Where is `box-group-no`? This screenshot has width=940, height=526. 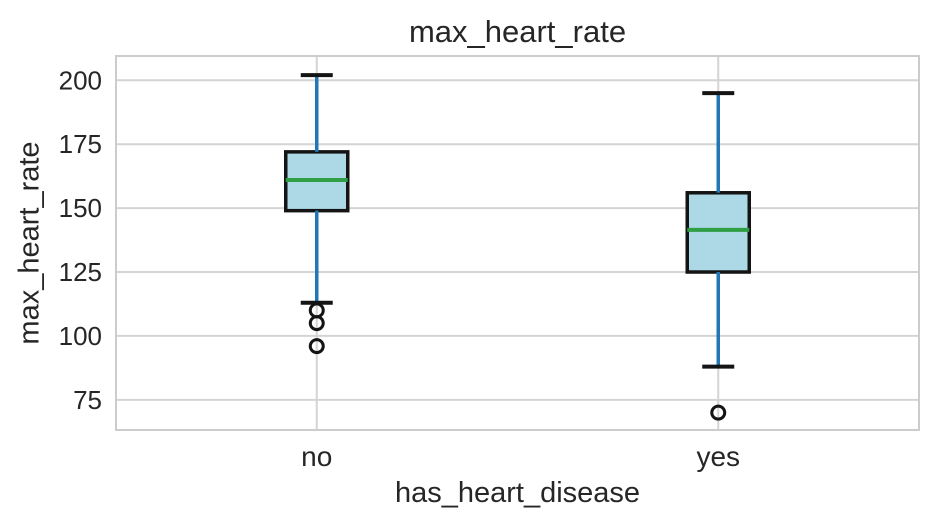
box-group-no is located at coordinates (317, 214).